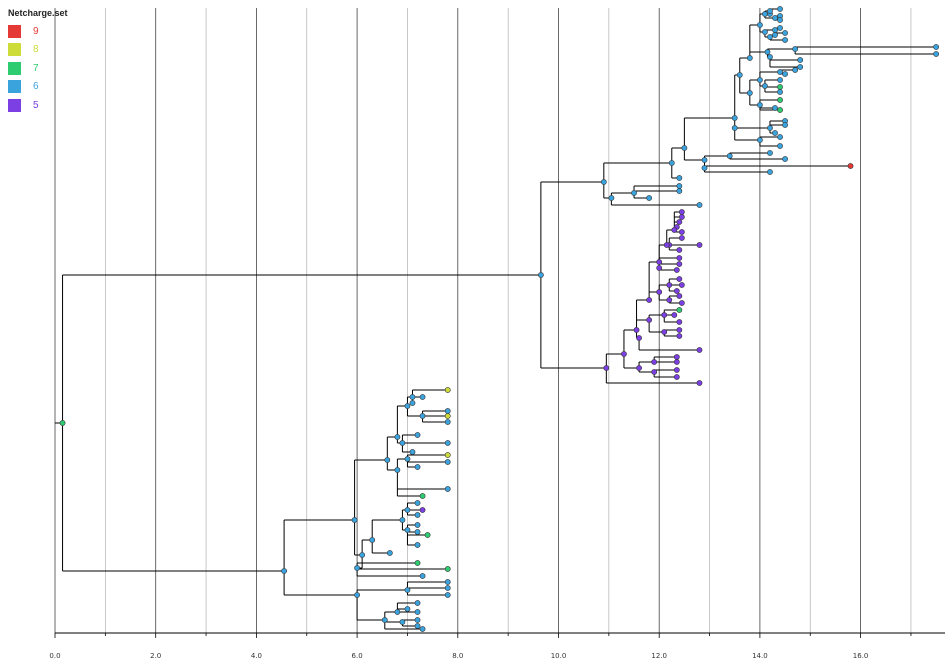 This screenshot has height=660, width=947. Describe the element at coordinates (760, 656) in the screenshot. I see `x-axis-tick-label: 14.0` at that location.